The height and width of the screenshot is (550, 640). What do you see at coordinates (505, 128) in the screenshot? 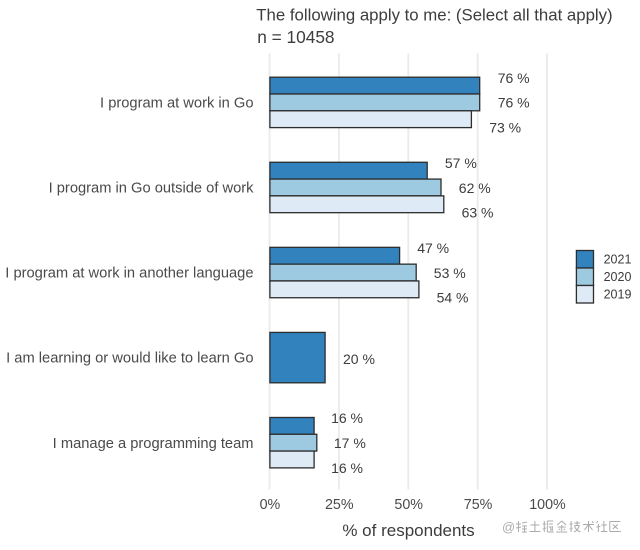
I see `svg-text: 73 %` at bounding box center [505, 128].